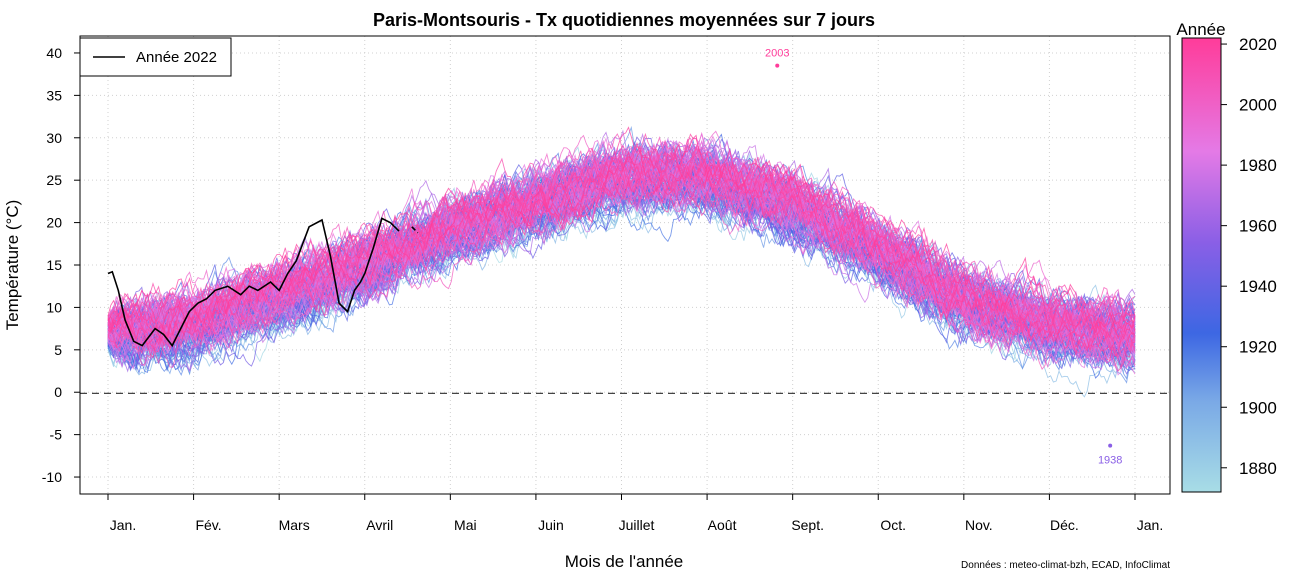 The image size is (1294, 574). I want to click on x-tick-label: Août, so click(722, 525).